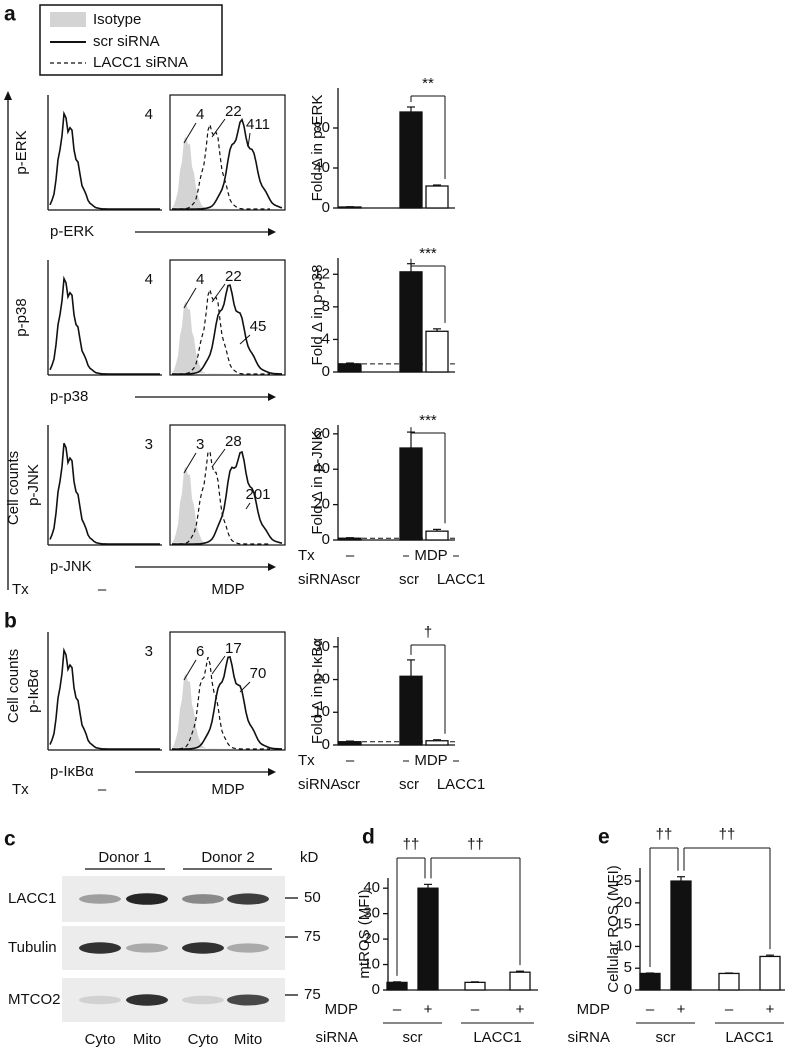  What do you see at coordinates (309, 857) in the screenshot?
I see `unit-label: kD` at bounding box center [309, 857].